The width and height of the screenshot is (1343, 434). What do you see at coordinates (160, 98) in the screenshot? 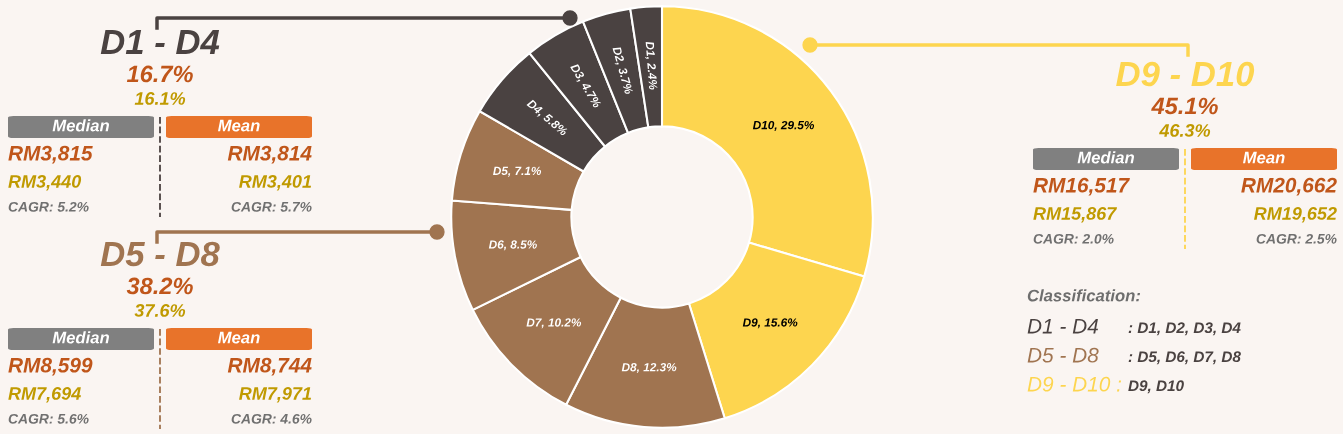
I see `text: 16.1%` at bounding box center [160, 98].